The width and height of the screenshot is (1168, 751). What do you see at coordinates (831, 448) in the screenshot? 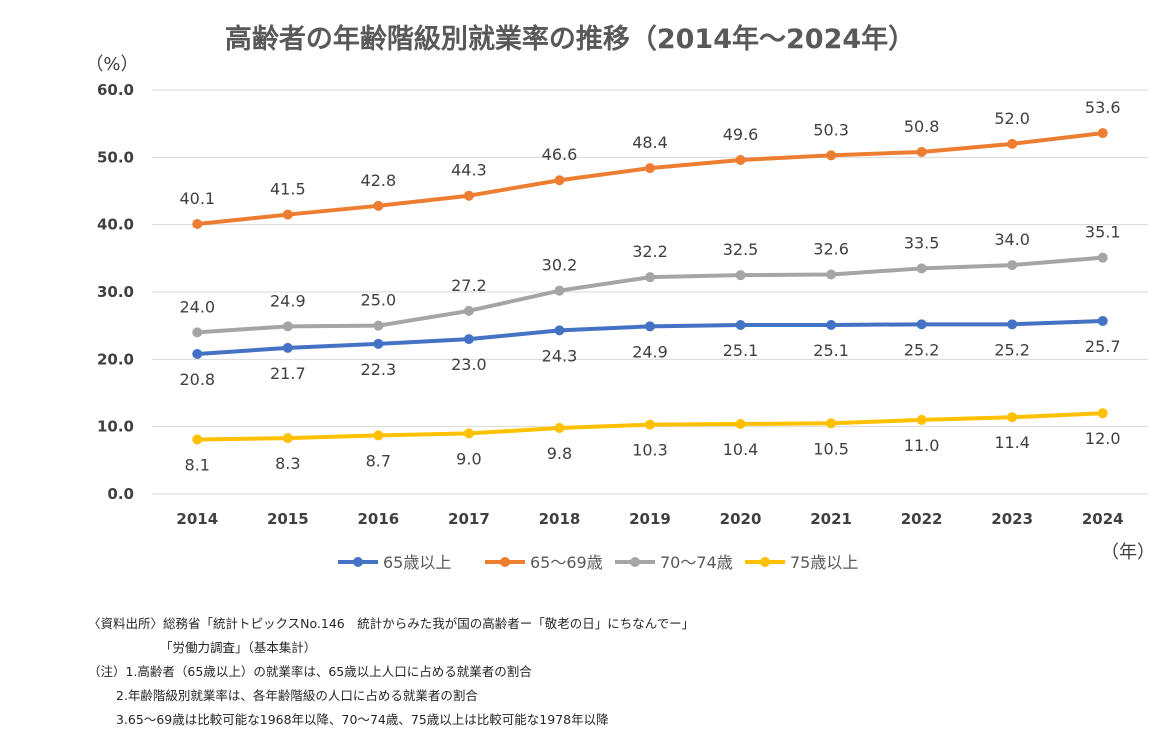
I see `data-label: 10.5` at bounding box center [831, 448].